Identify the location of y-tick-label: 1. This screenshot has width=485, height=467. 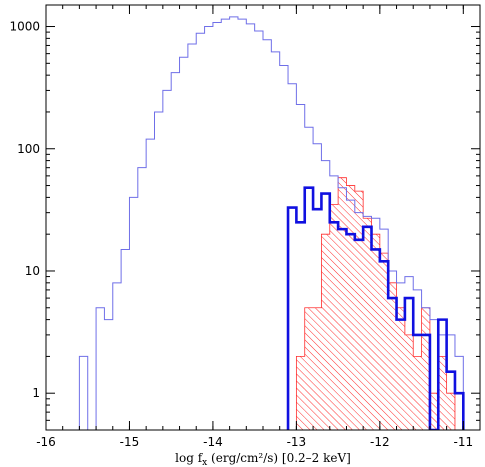
(36, 393).